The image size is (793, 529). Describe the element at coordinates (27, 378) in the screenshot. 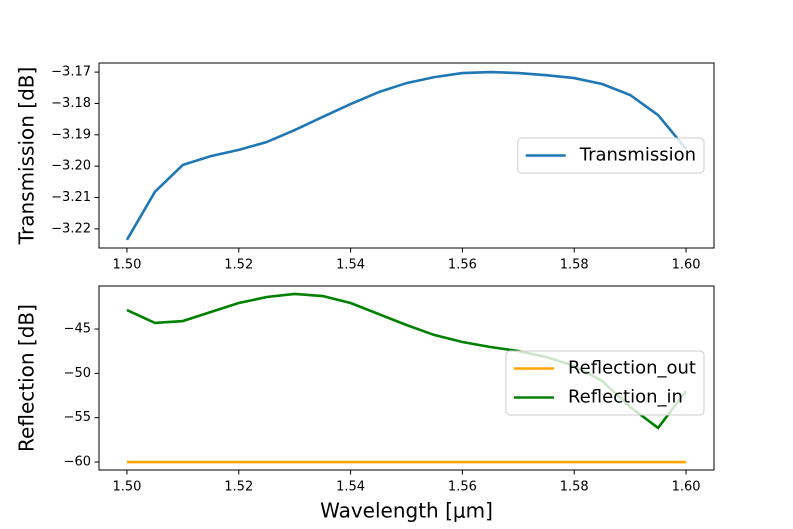

I see `y-axis-label: Reflection [dB]` at that location.